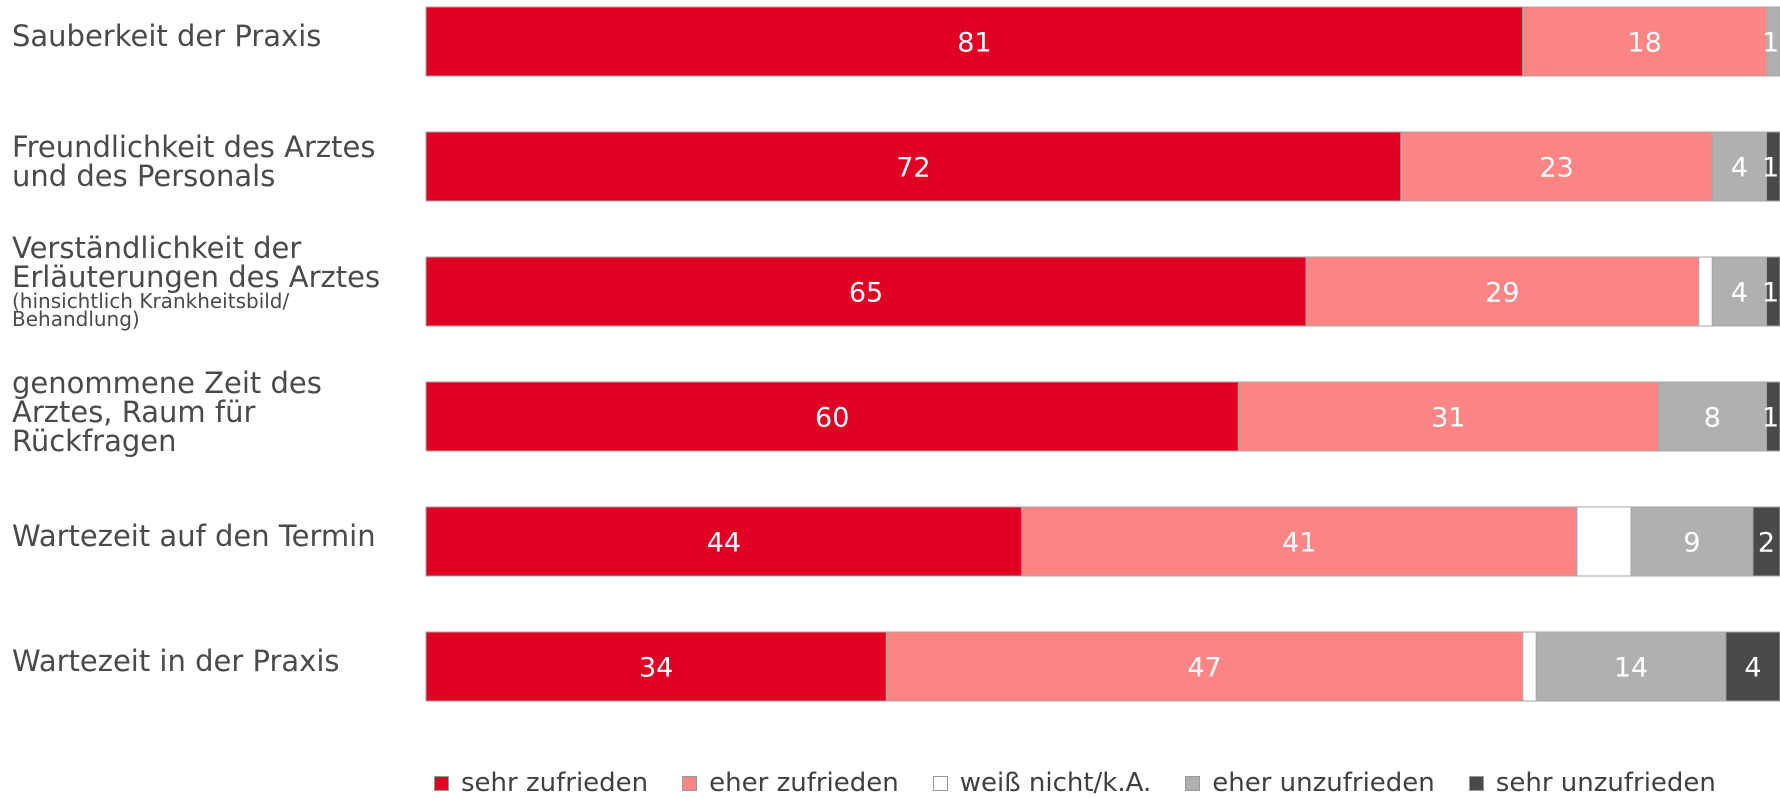 The width and height of the screenshot is (1780, 798). Describe the element at coordinates (167, 36) in the screenshot. I see `category-label-text: Sauberkeit der Praxis` at that location.